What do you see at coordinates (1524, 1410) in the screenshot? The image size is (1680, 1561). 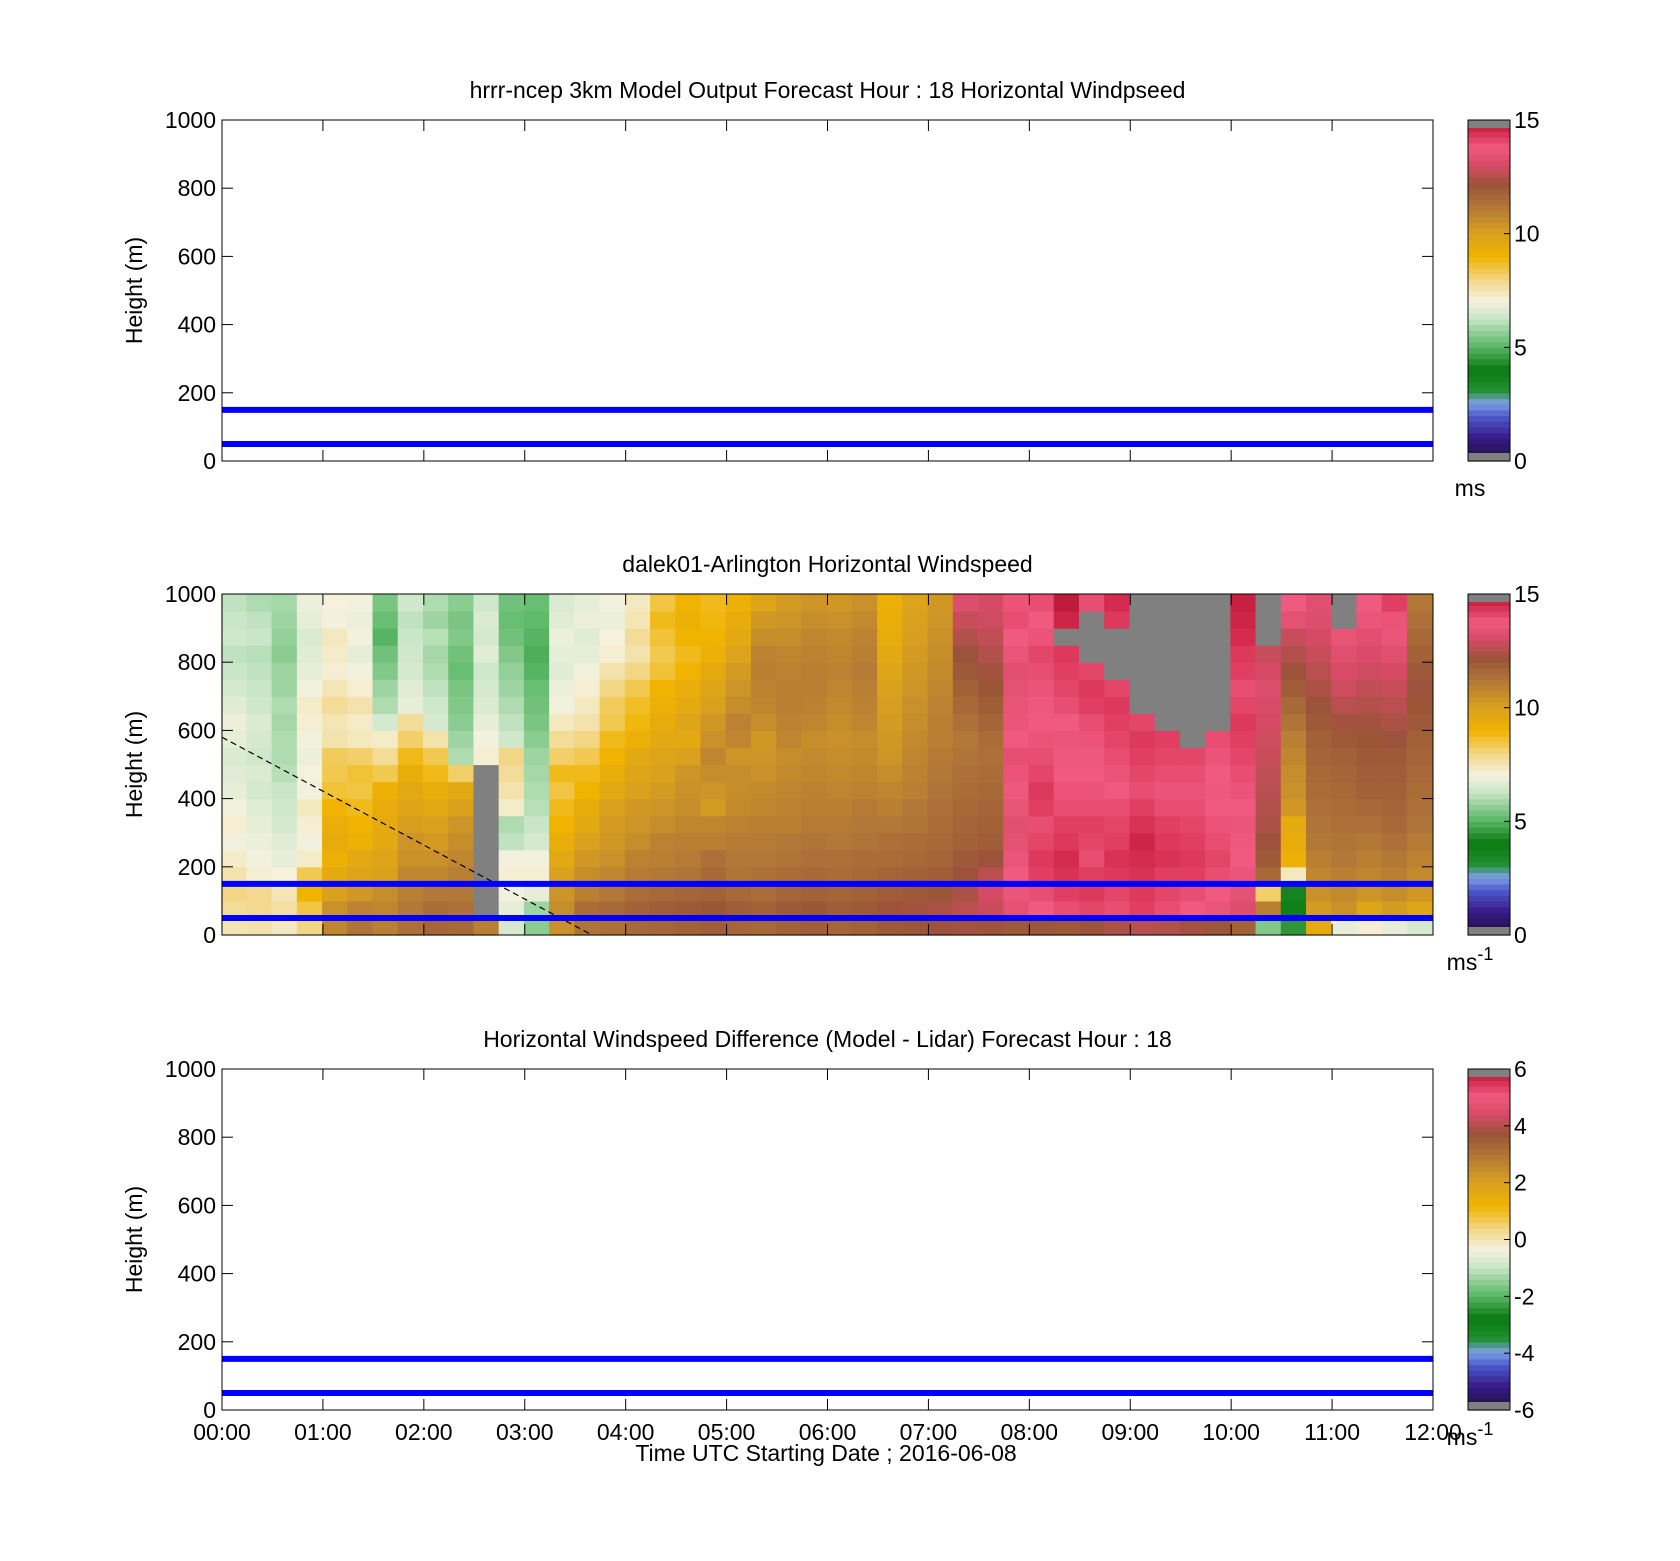 I see `colorbar-tick-label: -6` at bounding box center [1524, 1410].